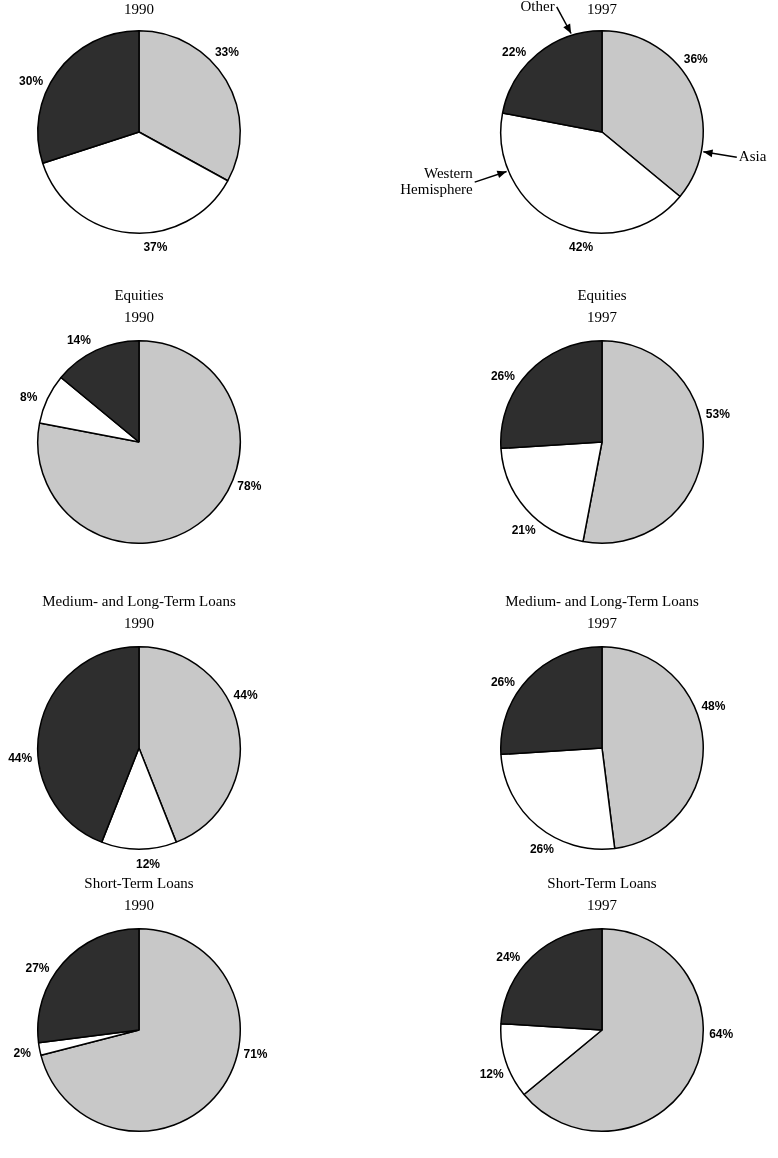 Image resolution: width=778 pixels, height=1158 pixels. I want to click on data-label: 71%, so click(255, 1054).